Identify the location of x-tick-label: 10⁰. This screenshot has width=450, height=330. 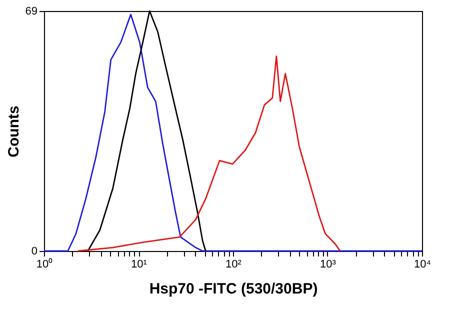
(44, 264).